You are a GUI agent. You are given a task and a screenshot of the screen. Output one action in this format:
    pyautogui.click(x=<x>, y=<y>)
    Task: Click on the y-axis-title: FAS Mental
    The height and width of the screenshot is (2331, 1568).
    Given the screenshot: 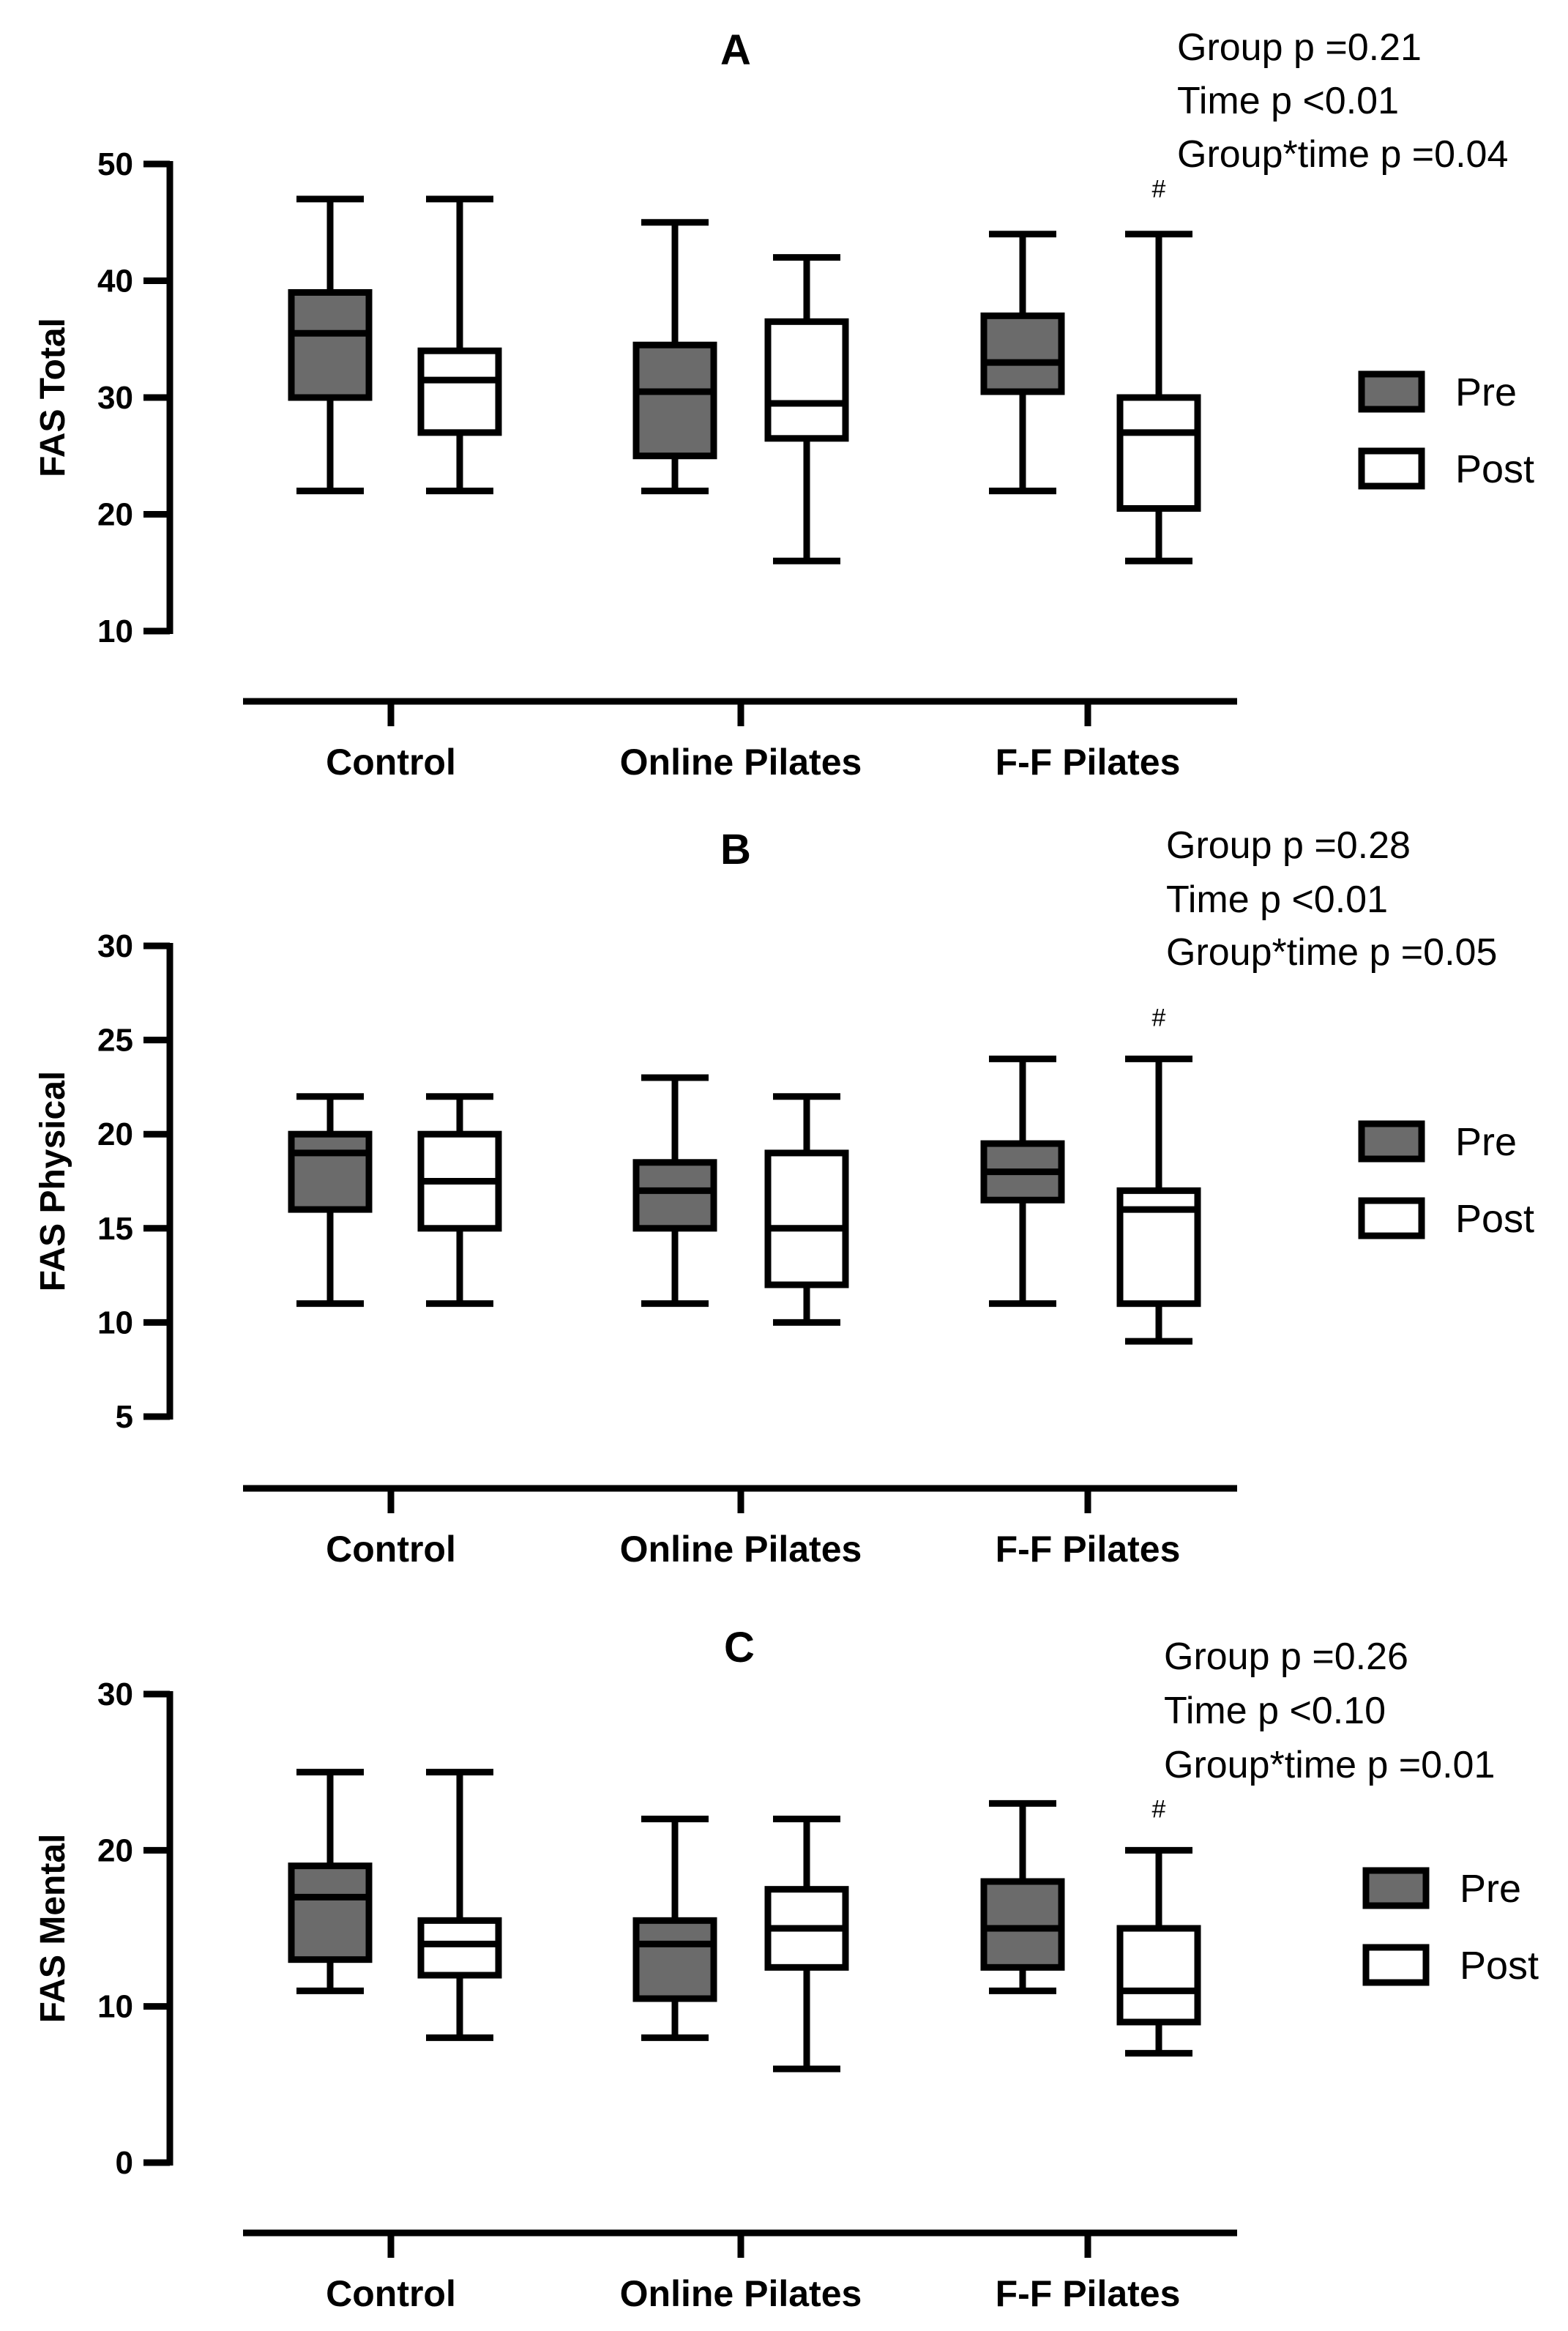 What is the action you would take?
    pyautogui.click(x=53, y=1929)
    